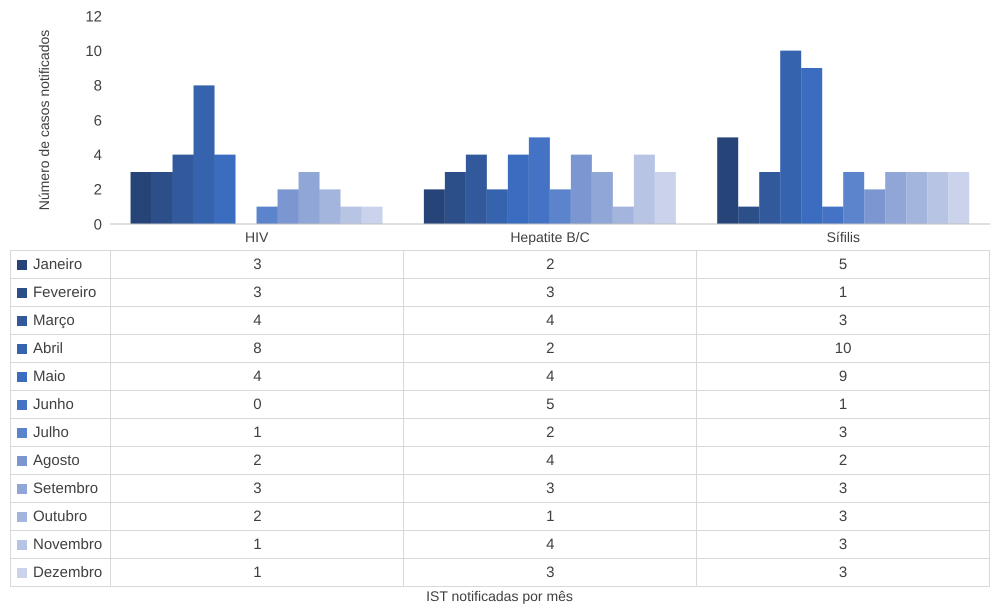 This screenshot has width=999, height=606. I want to click on y-axis-title: Número de casos notificados, so click(44, 120).